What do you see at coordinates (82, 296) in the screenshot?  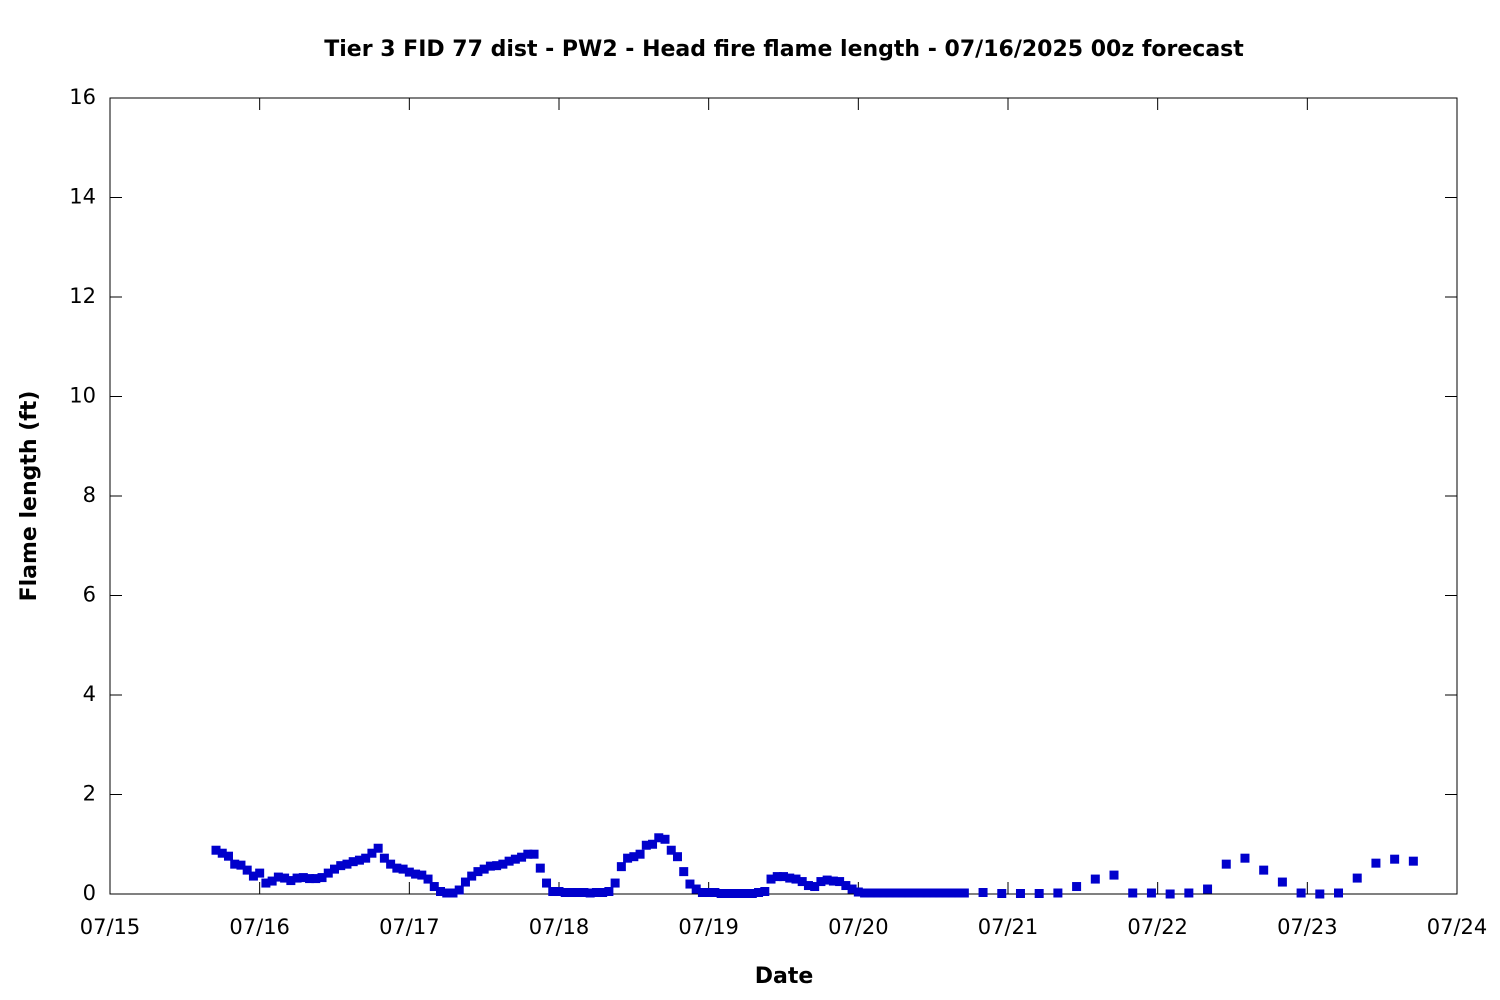 I see `y-tick-label: 12` at bounding box center [82, 296].